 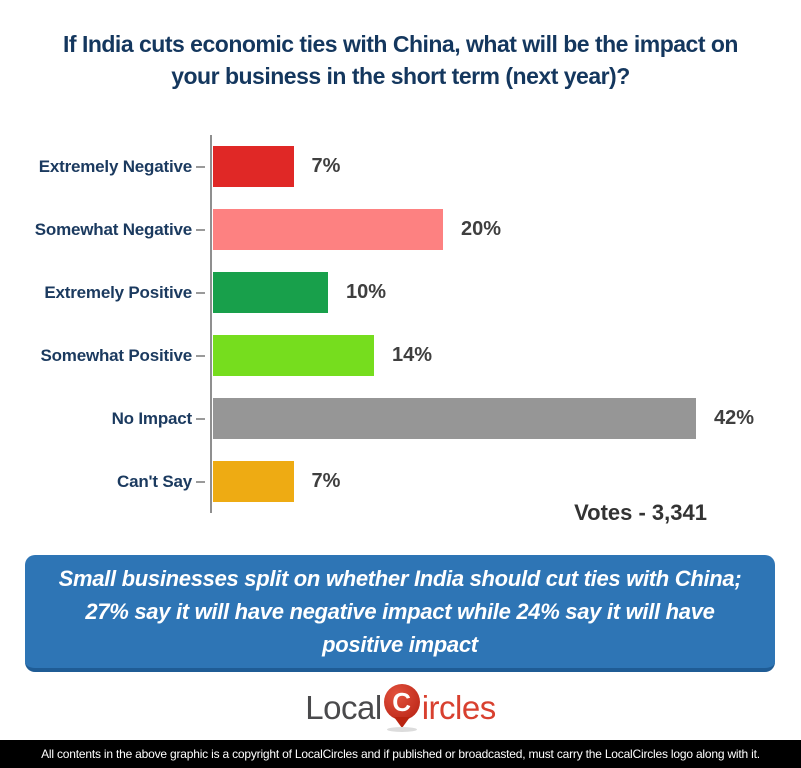 I want to click on value-label-extremely-negative: 7%, so click(x=326, y=166).